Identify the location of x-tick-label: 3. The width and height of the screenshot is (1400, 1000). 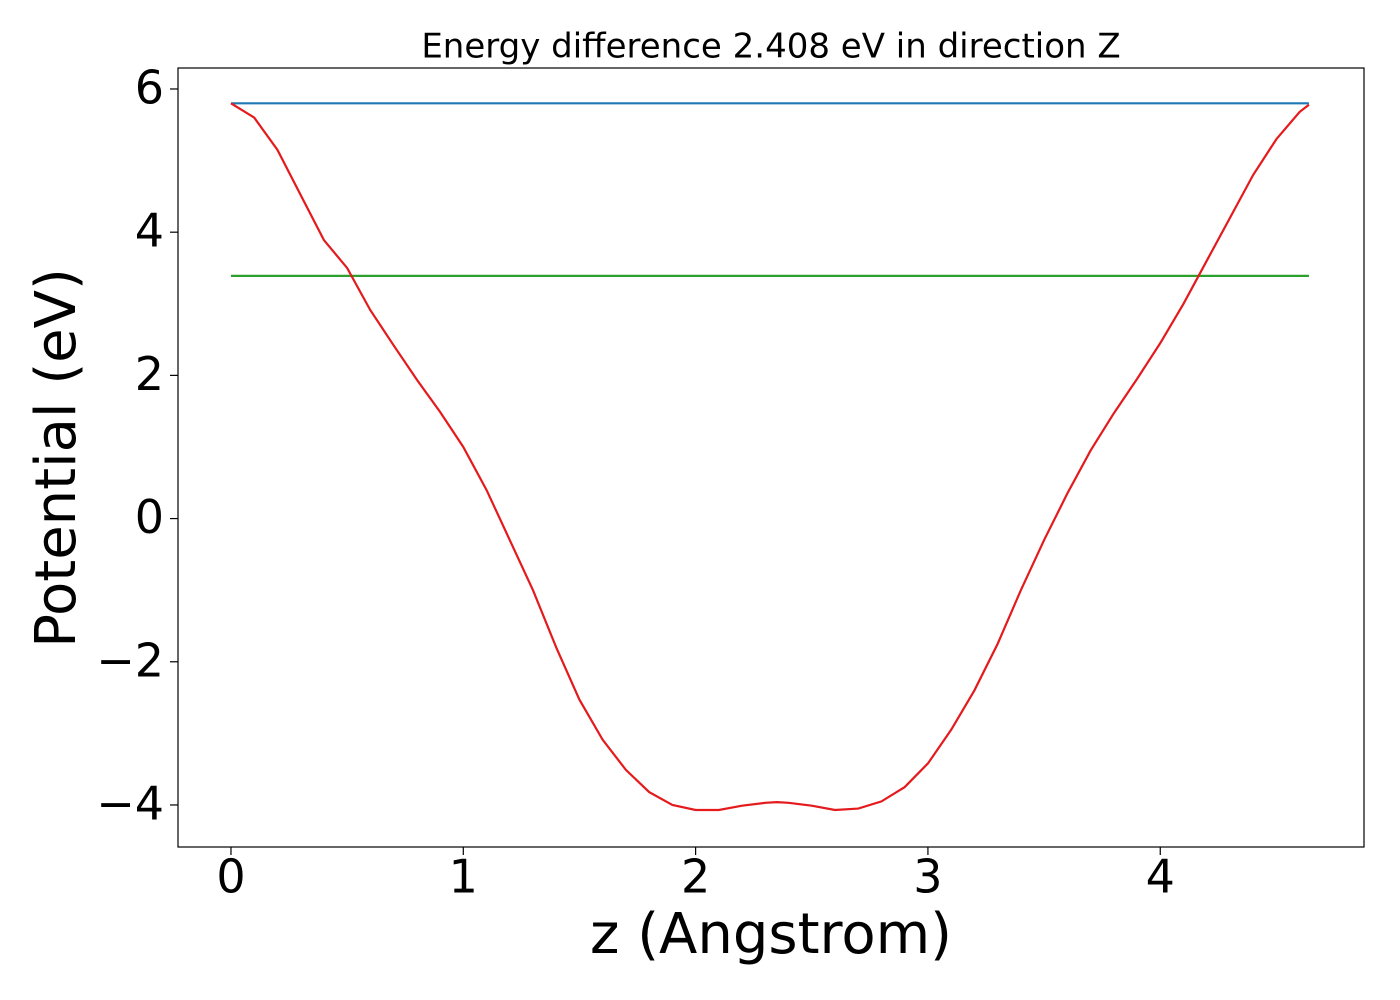
(927, 877).